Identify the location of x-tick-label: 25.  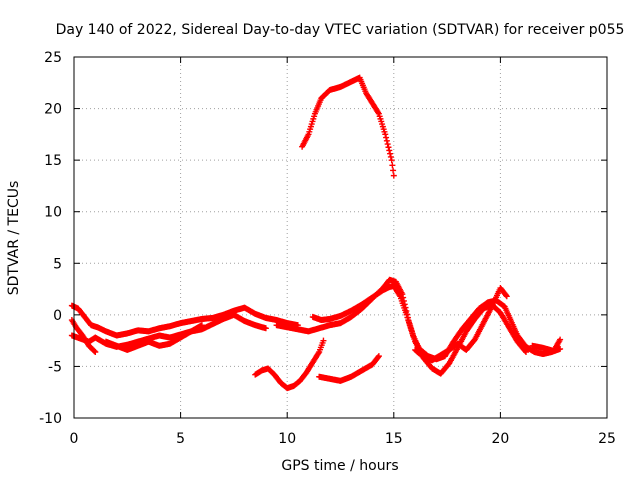
(607, 439).